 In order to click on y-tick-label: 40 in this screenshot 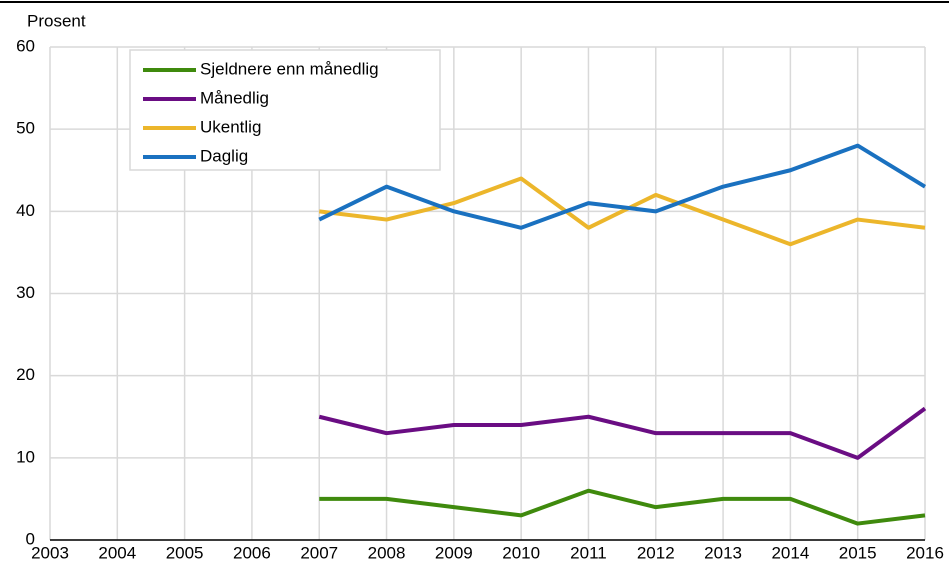, I will do `click(25, 210)`.